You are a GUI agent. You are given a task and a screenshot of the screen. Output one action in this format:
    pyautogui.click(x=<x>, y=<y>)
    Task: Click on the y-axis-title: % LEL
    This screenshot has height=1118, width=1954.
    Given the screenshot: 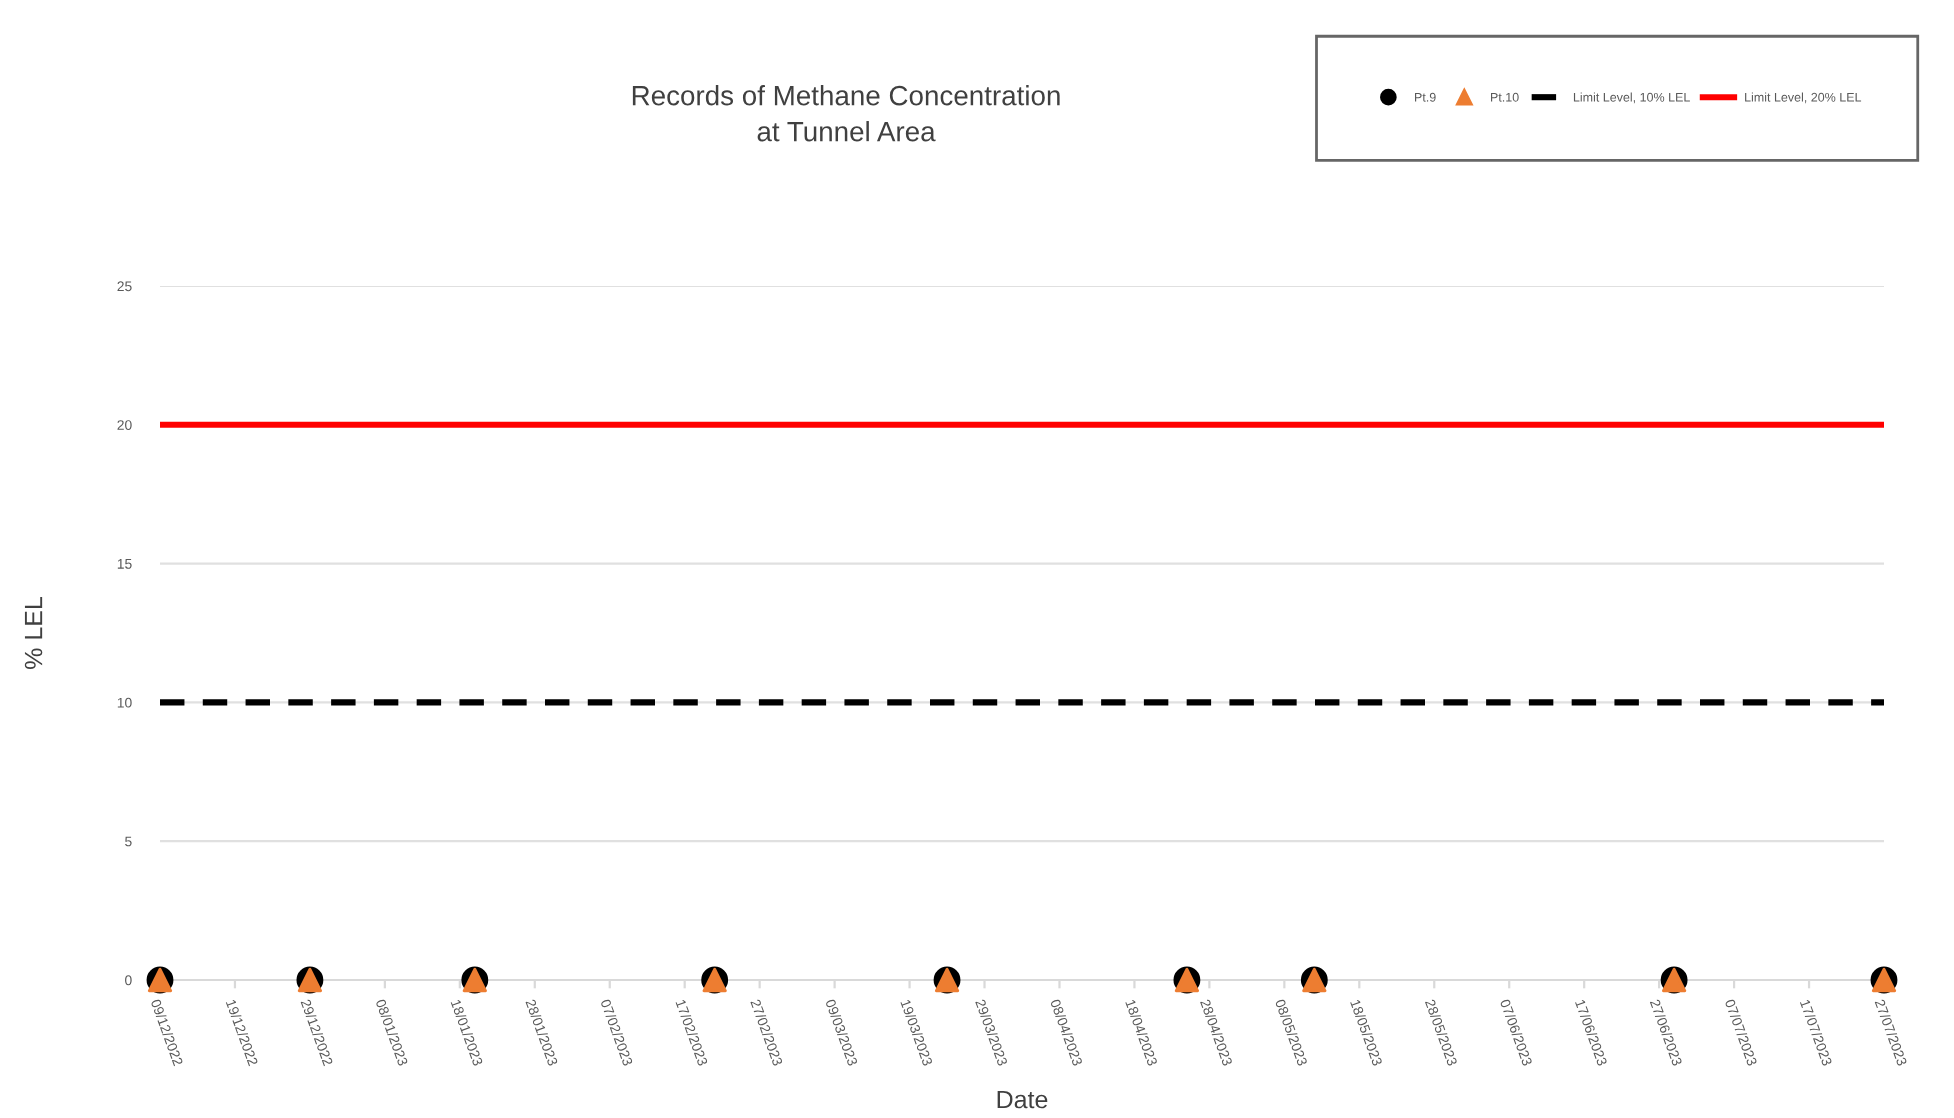 What is the action you would take?
    pyautogui.click(x=33, y=633)
    